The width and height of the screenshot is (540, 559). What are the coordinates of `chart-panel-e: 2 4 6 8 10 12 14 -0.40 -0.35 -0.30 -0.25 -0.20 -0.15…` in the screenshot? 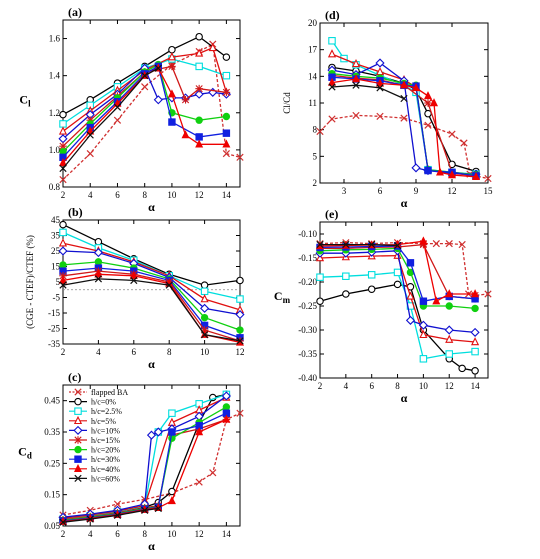 It's located at (383, 306).